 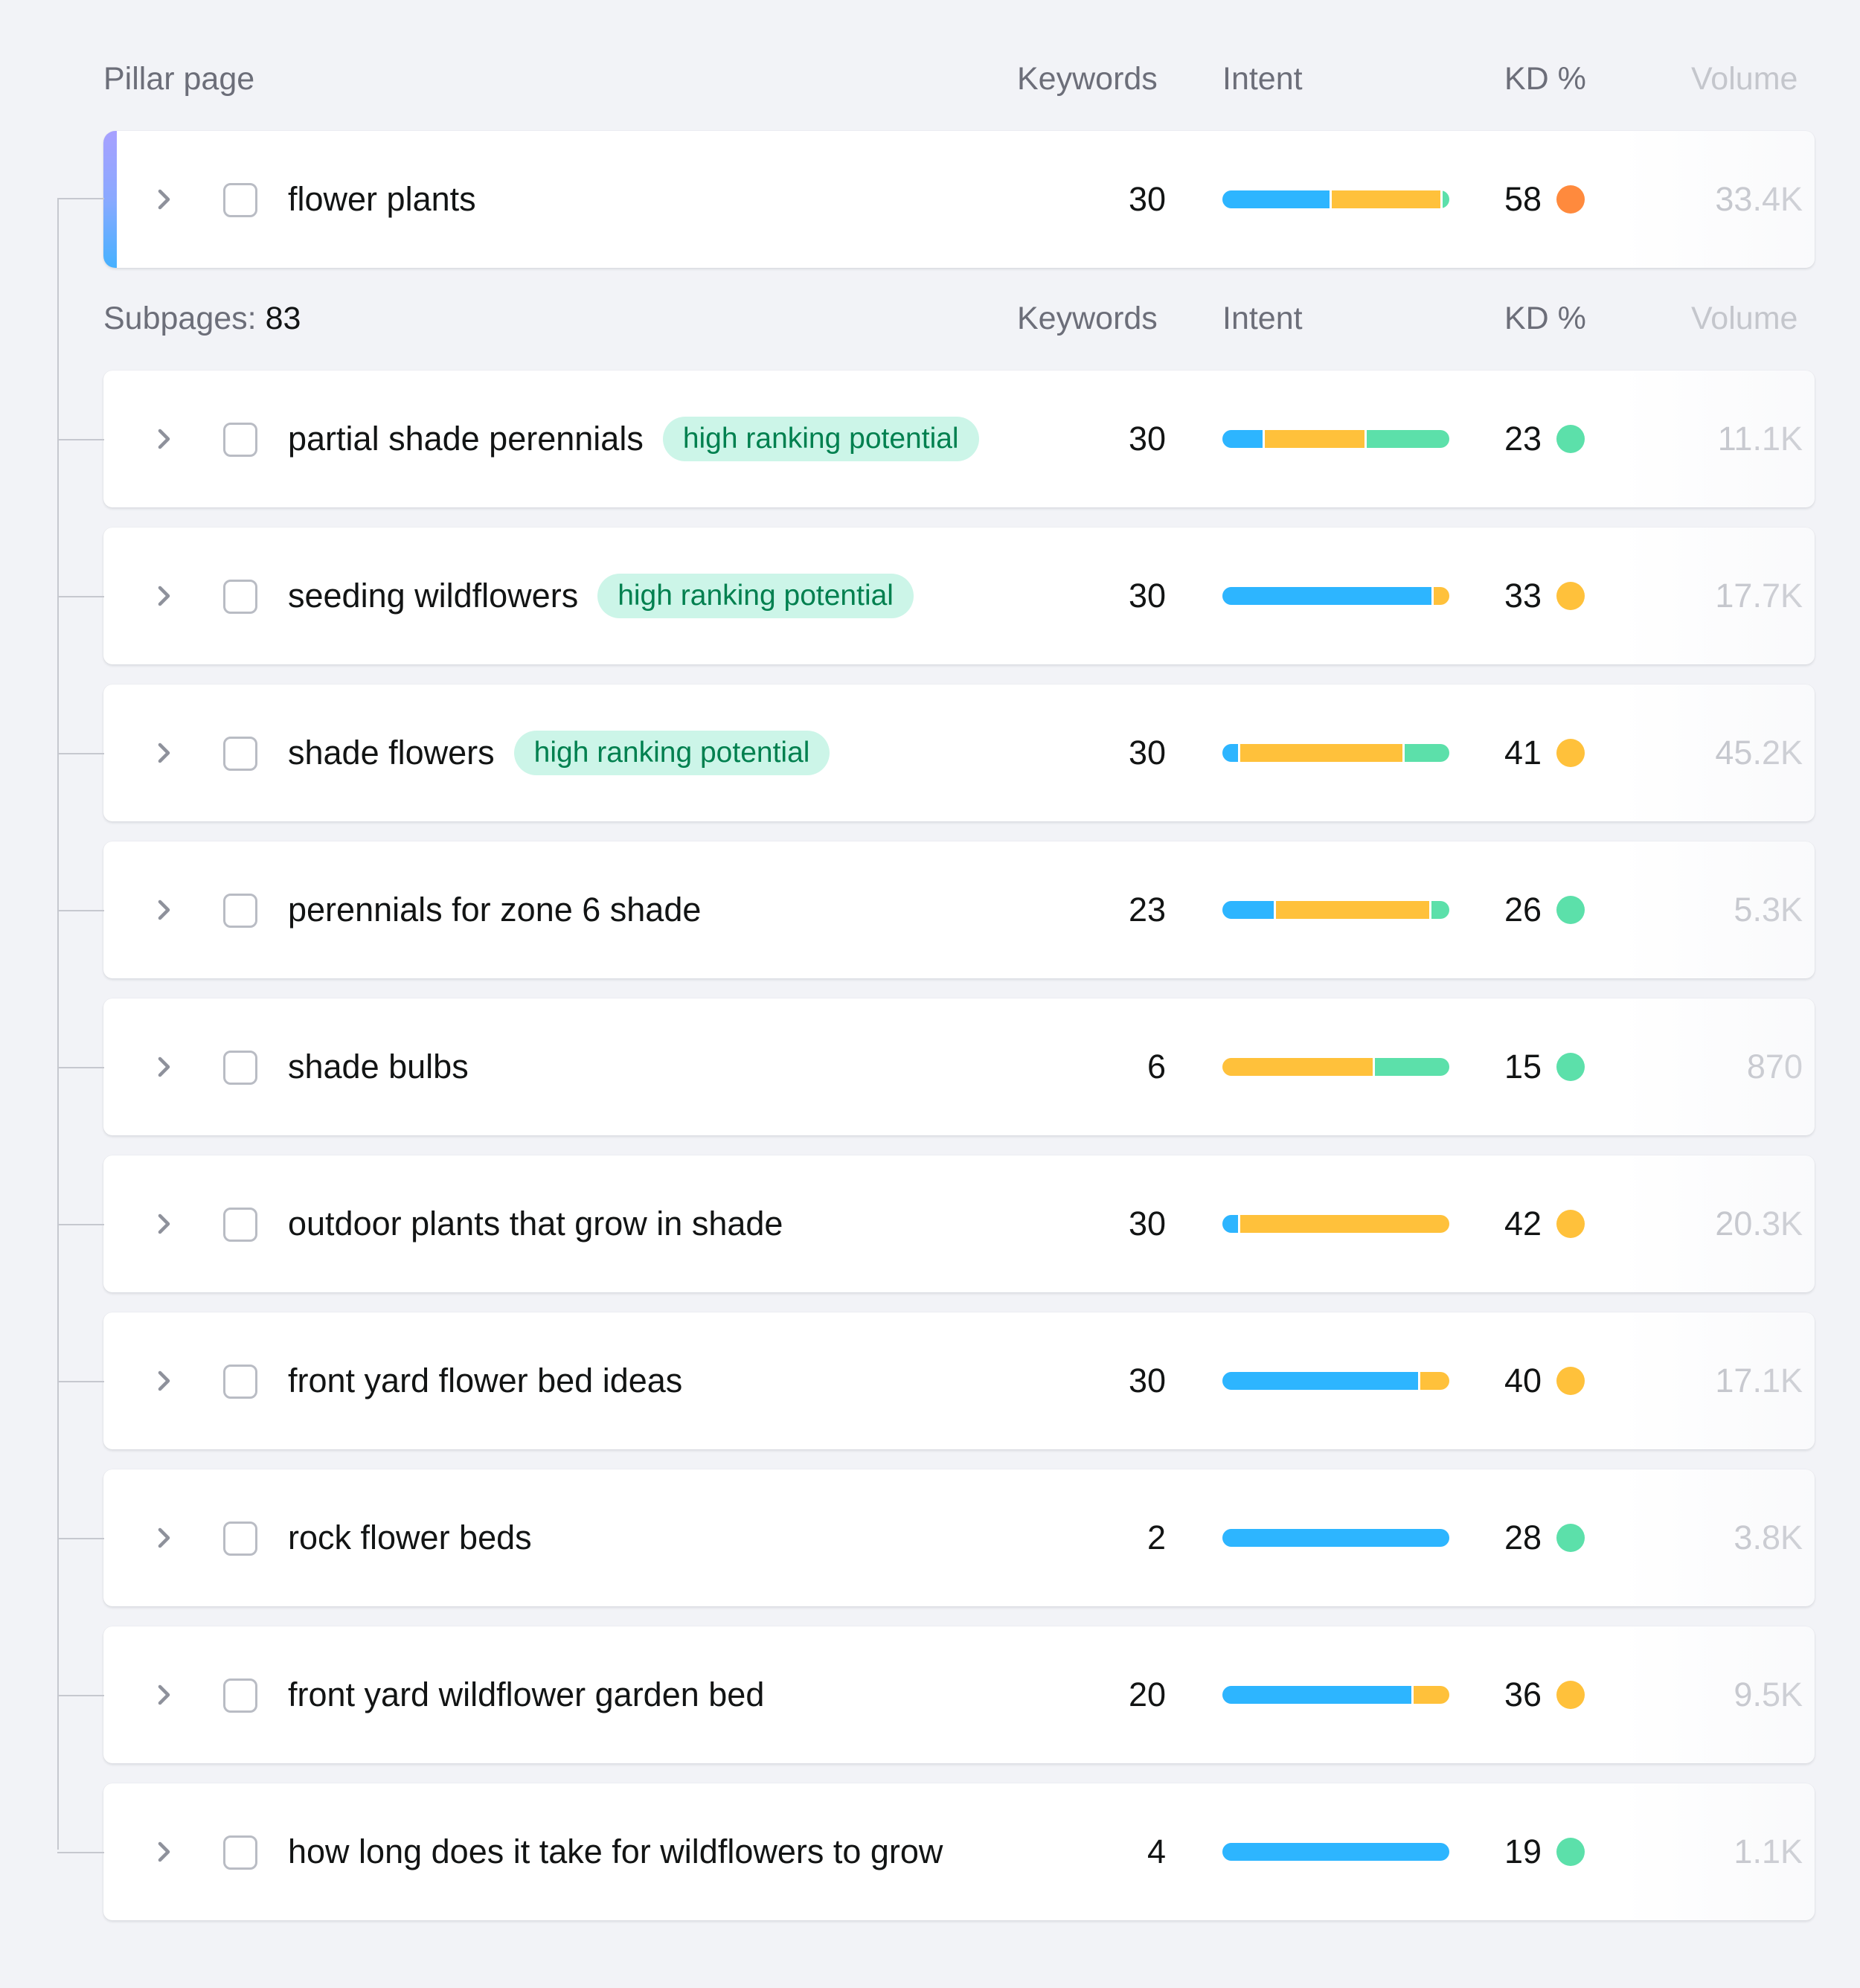 I want to click on row-label: outdoor plants that grow in shade, so click(x=535, y=1224).